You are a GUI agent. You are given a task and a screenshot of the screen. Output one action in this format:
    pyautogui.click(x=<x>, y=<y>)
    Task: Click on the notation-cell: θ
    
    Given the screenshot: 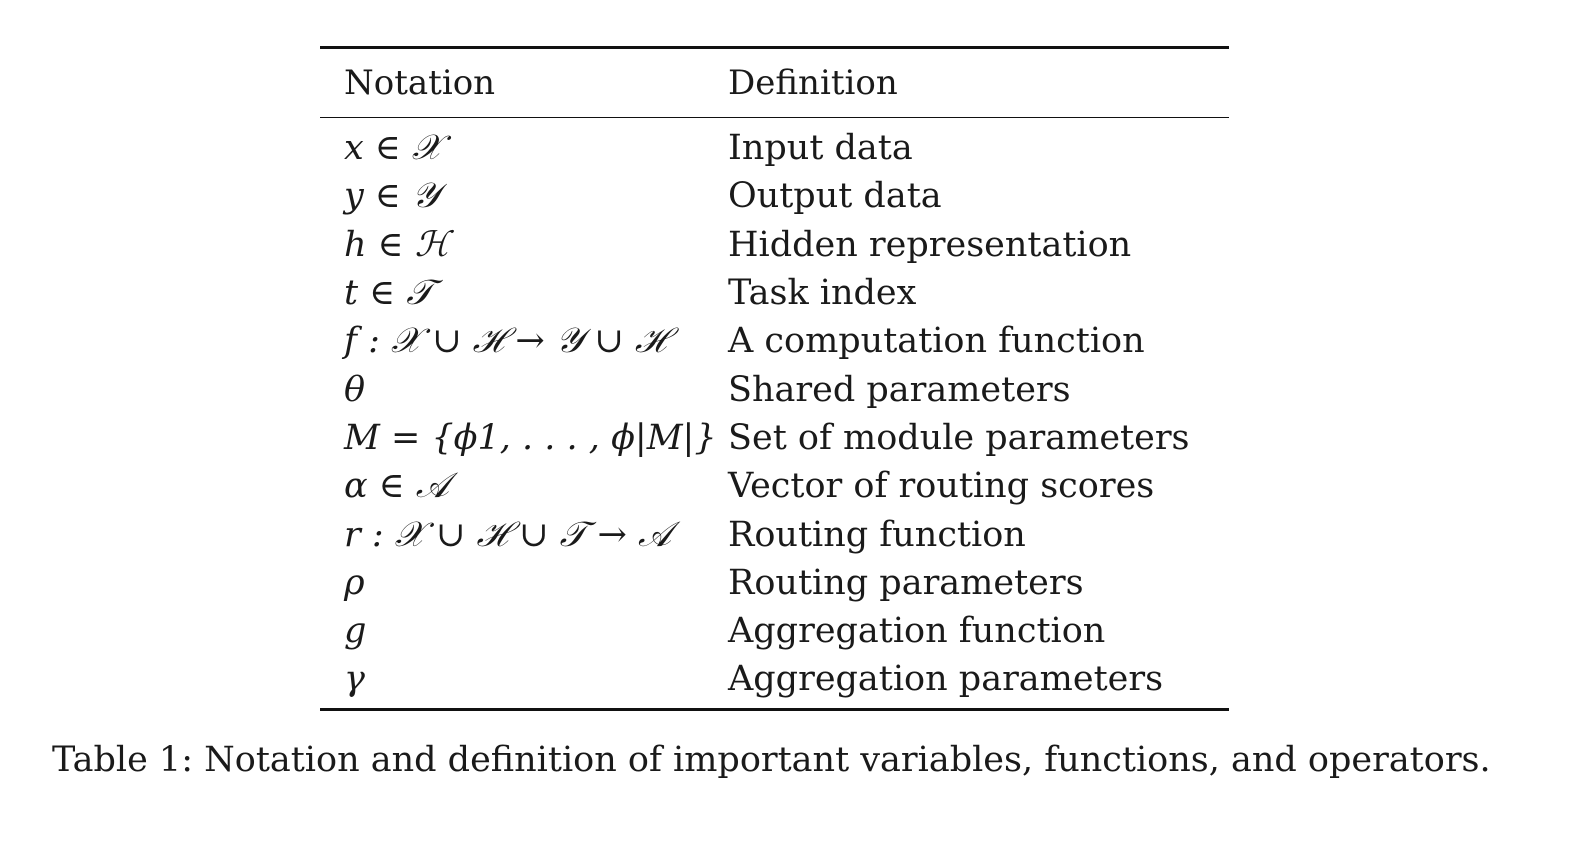 What is the action you would take?
    pyautogui.click(x=355, y=389)
    